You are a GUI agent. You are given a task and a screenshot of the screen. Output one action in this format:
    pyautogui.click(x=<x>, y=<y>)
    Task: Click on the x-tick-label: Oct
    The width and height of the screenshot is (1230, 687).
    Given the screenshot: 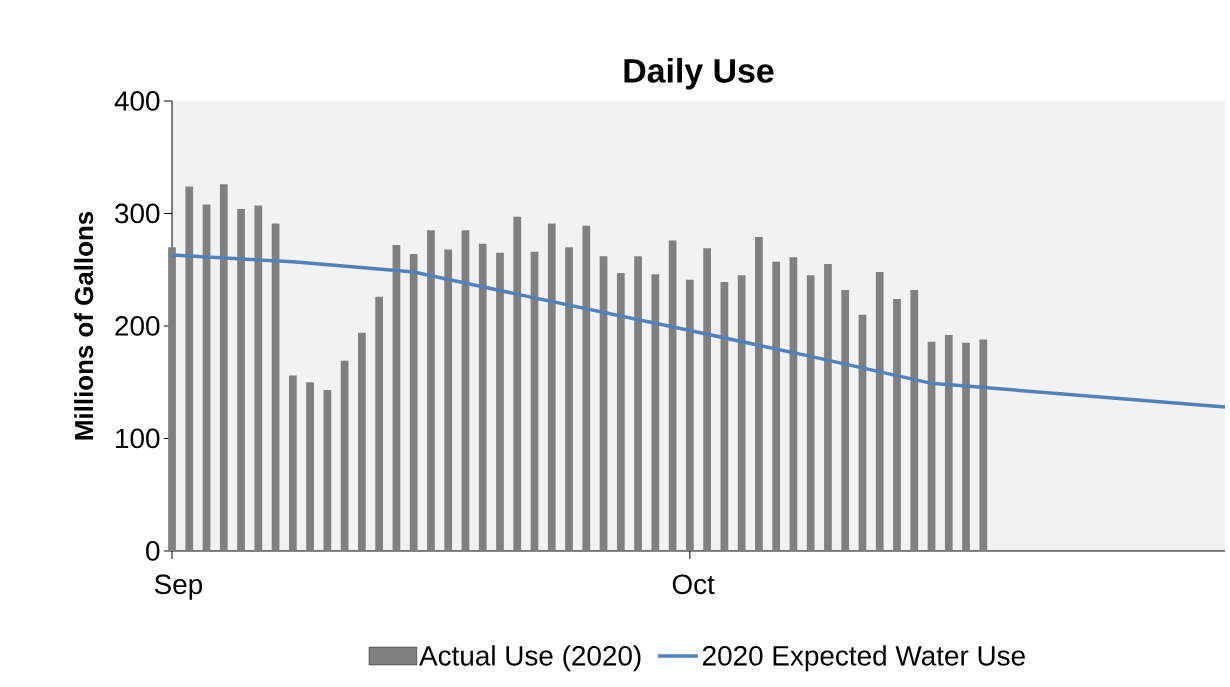 What is the action you would take?
    pyautogui.click(x=693, y=584)
    